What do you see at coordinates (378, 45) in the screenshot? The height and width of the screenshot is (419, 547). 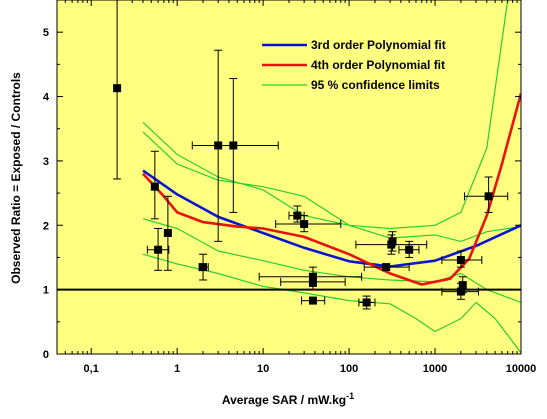 I see `legend-label-0: 3rd order Polynomial fit` at bounding box center [378, 45].